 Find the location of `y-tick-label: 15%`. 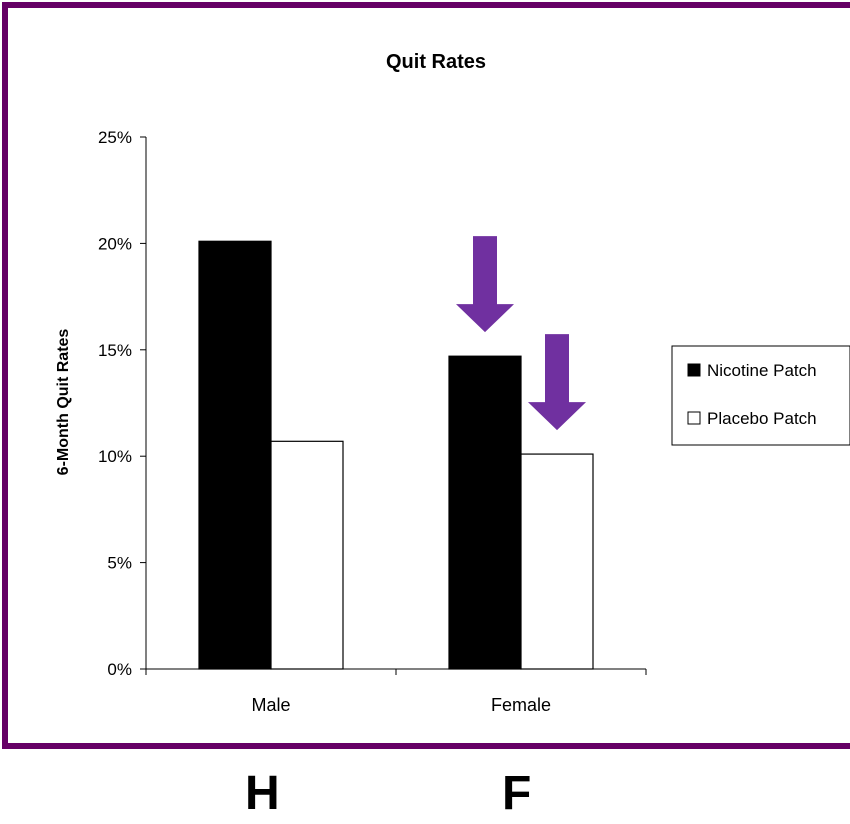

y-tick-label: 15% is located at coordinates (115, 350).